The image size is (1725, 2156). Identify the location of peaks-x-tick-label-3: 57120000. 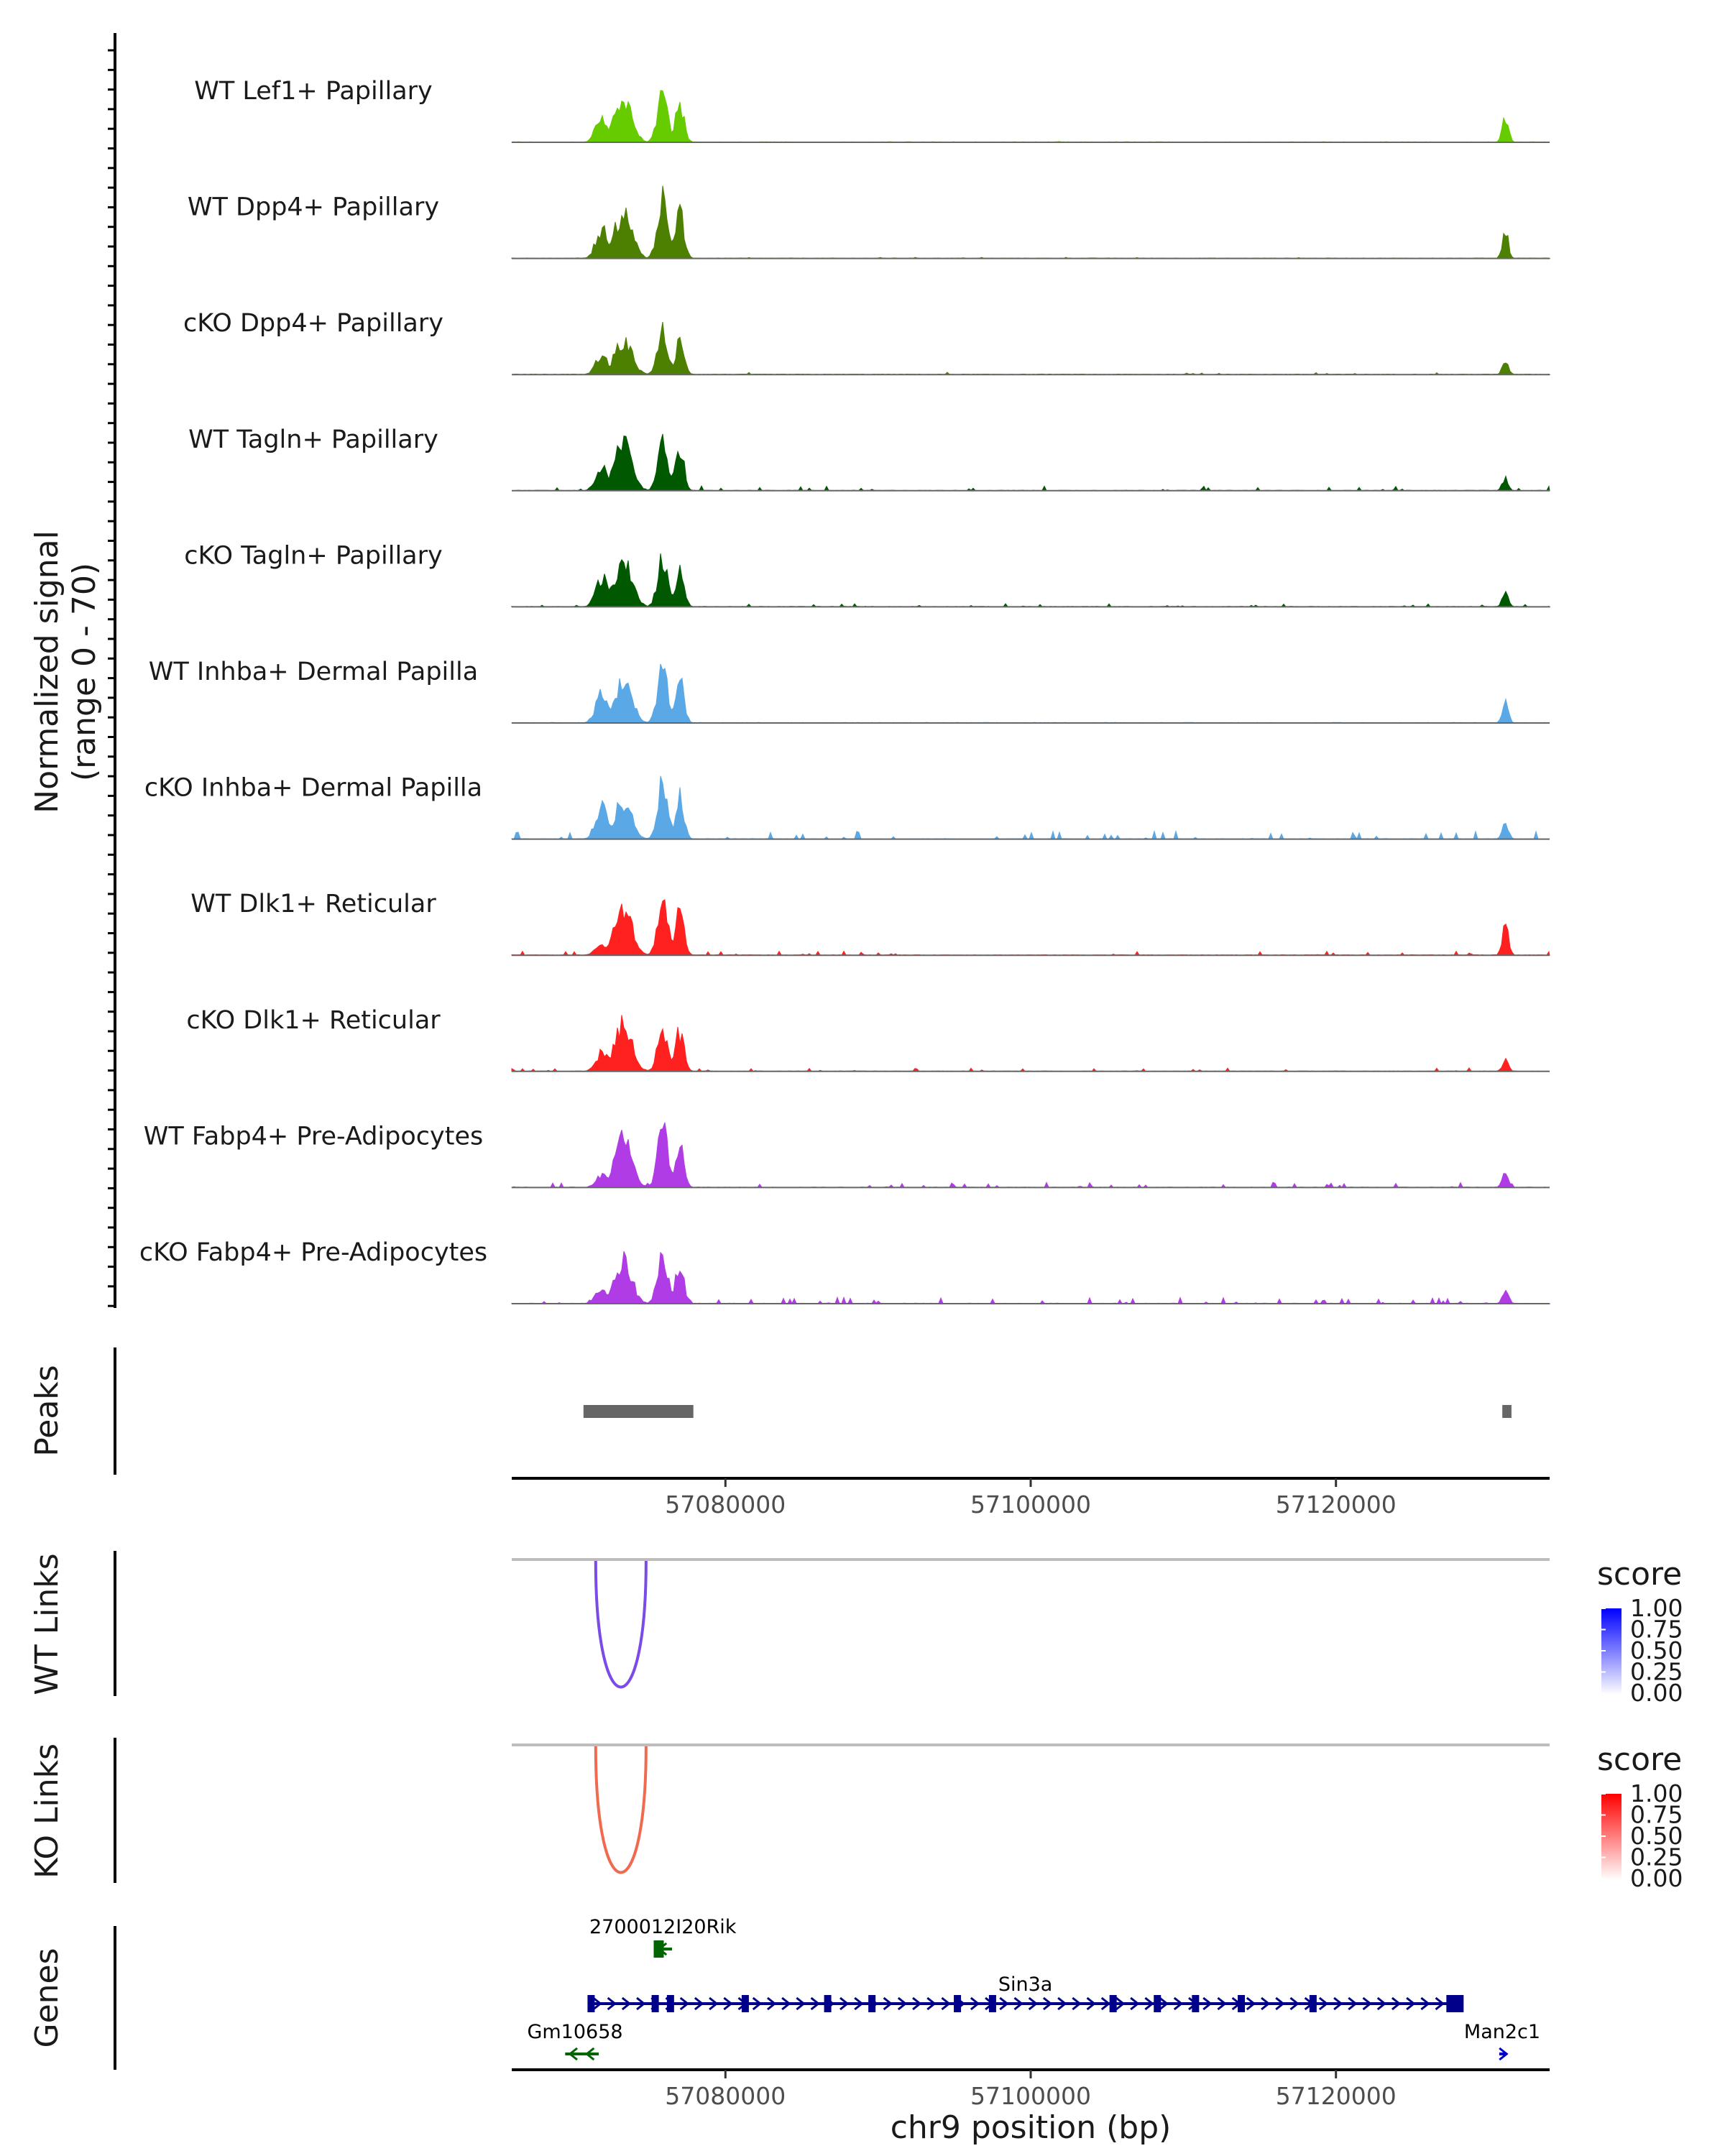
(1336, 1505).